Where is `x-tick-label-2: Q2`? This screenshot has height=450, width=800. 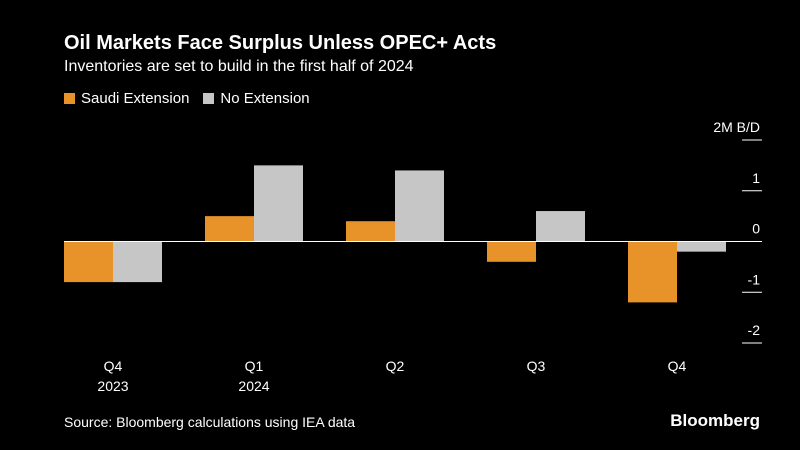
x-tick-label-2: Q2 is located at coordinates (395, 366).